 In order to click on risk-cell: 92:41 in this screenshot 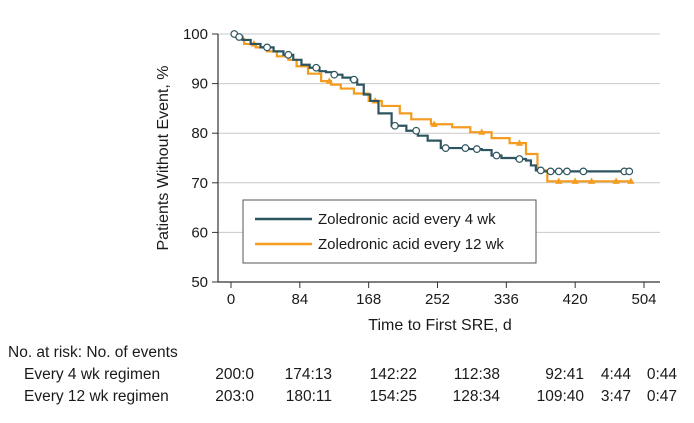, I will do `click(564, 374)`.